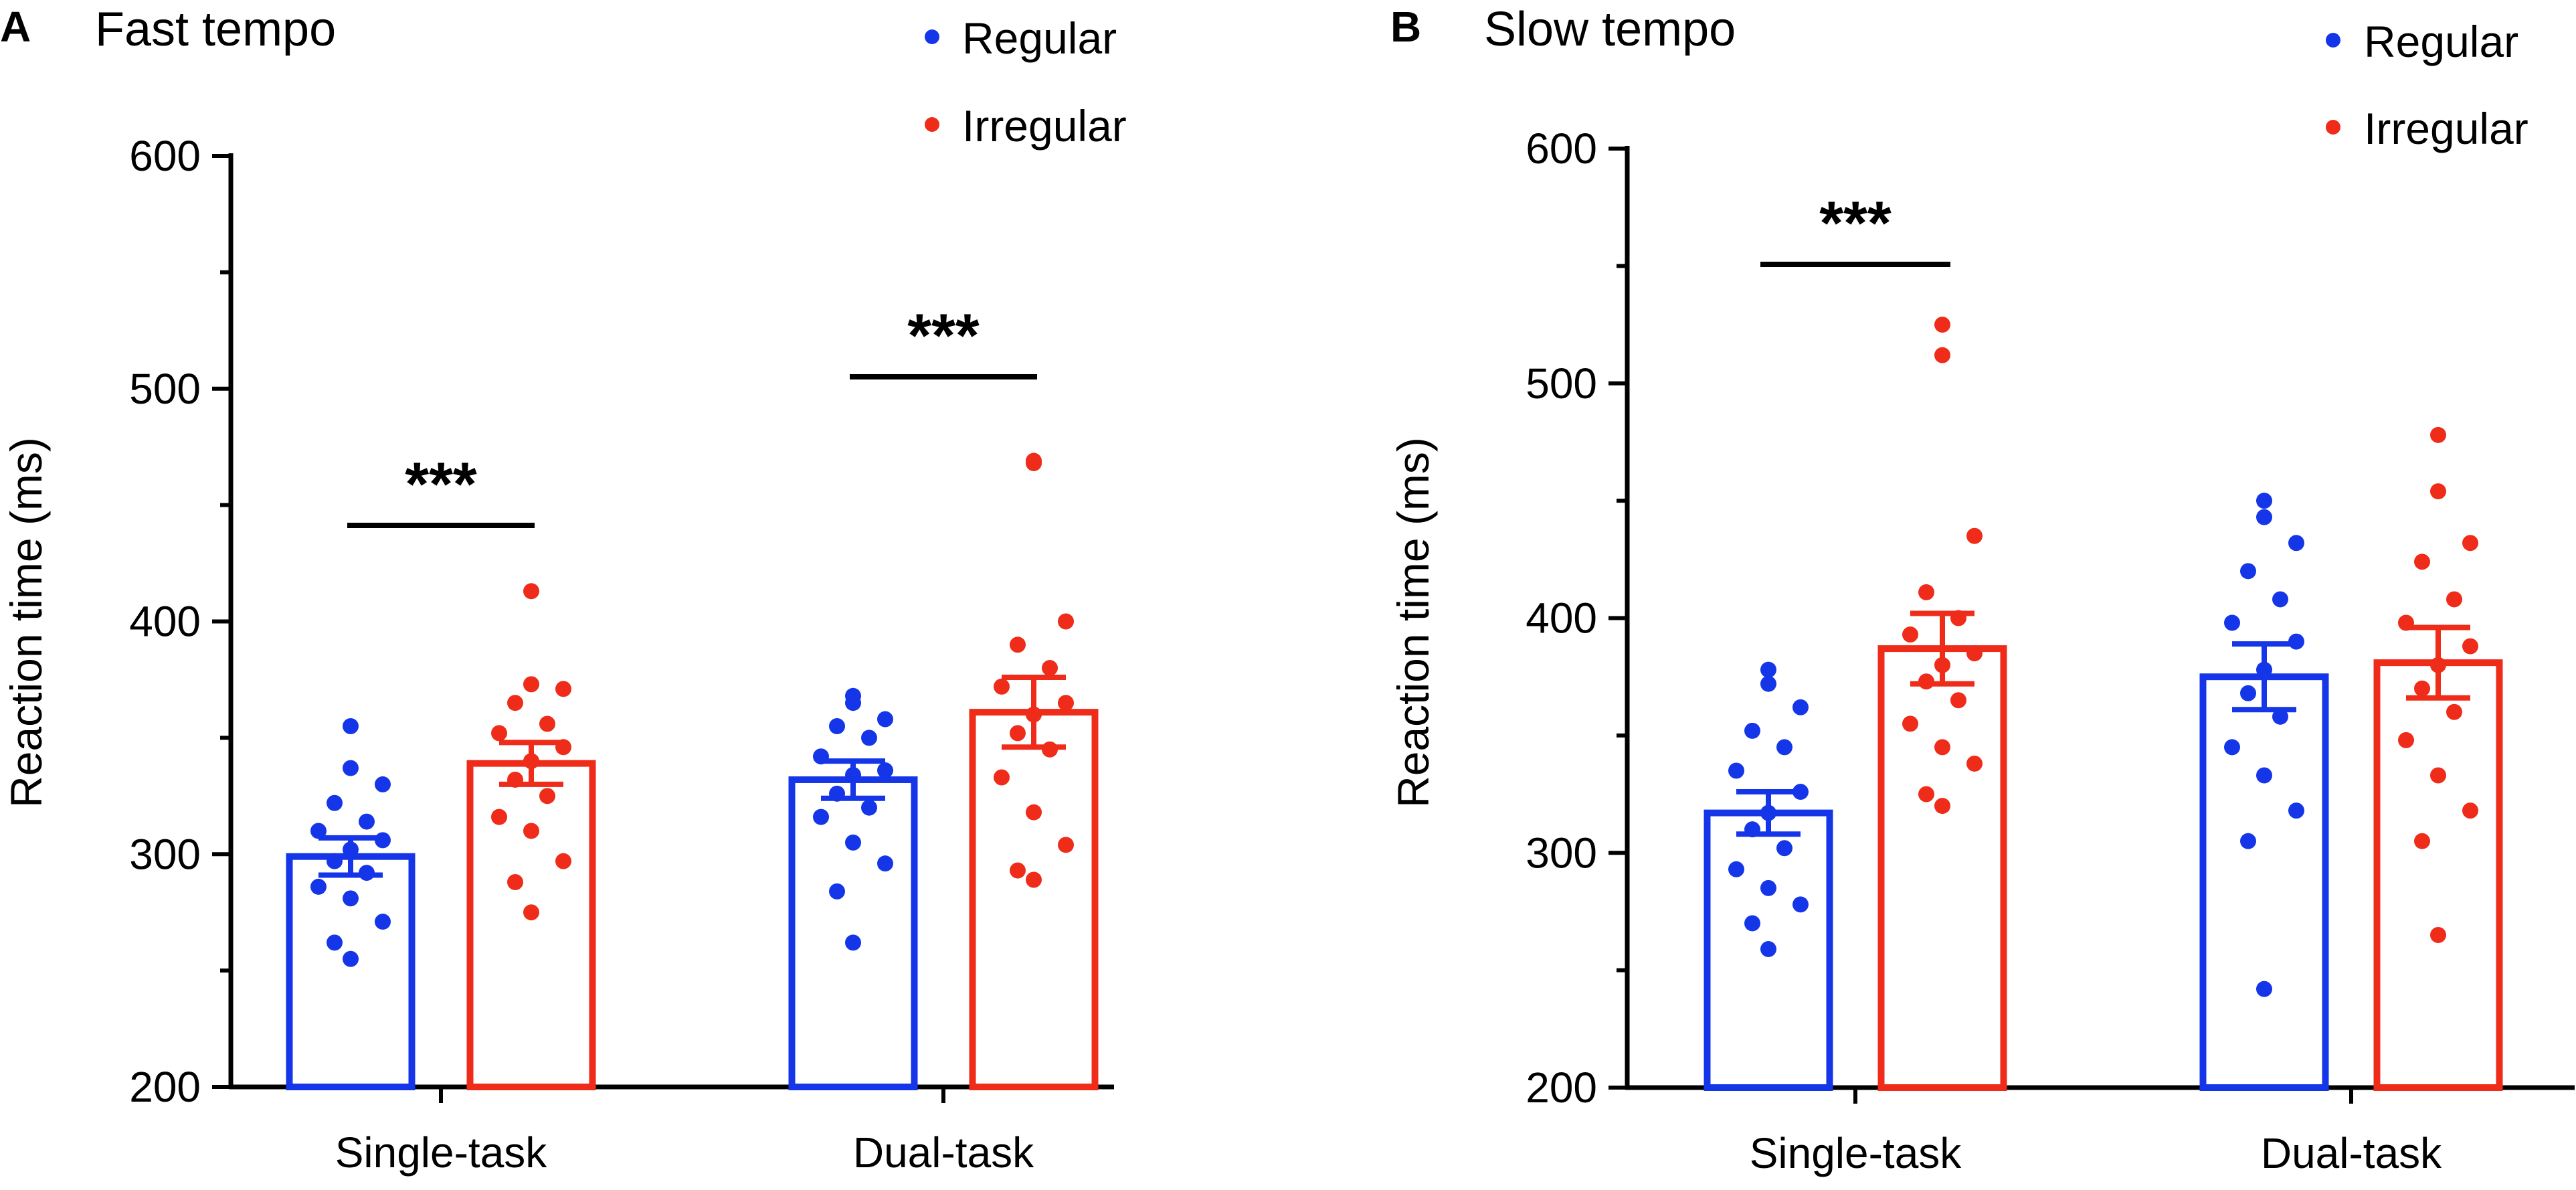 The image size is (2576, 1190). Describe the element at coordinates (165, 156) in the screenshot. I see `panel-a-y-tick-label: 600` at that location.